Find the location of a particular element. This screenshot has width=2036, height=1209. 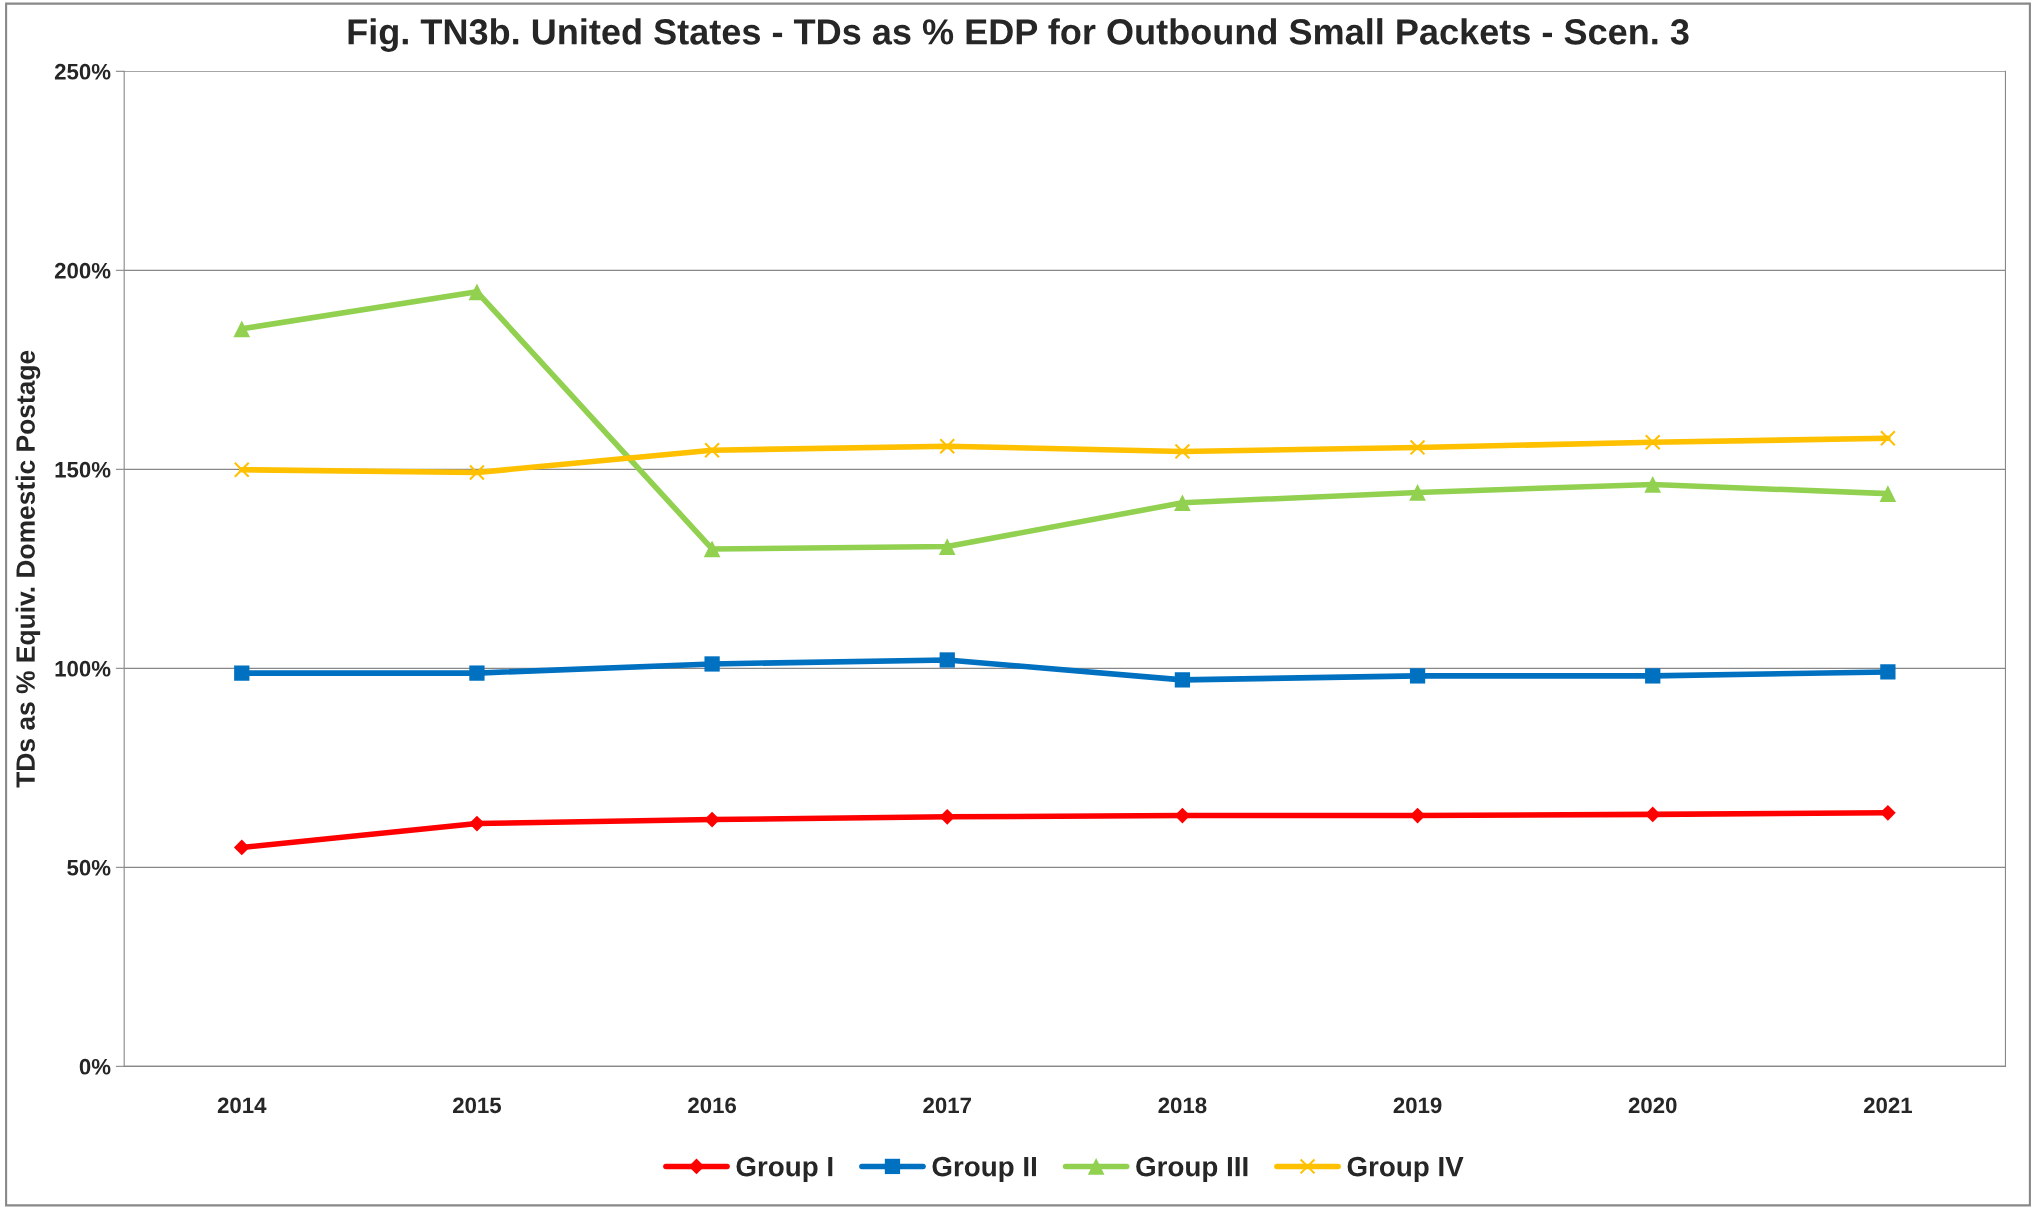

chart-title: Fig. TN3b. United States - TDs as % EDP for Outbound Small Packets - Scen. 3 is located at coordinates (1018, 35).